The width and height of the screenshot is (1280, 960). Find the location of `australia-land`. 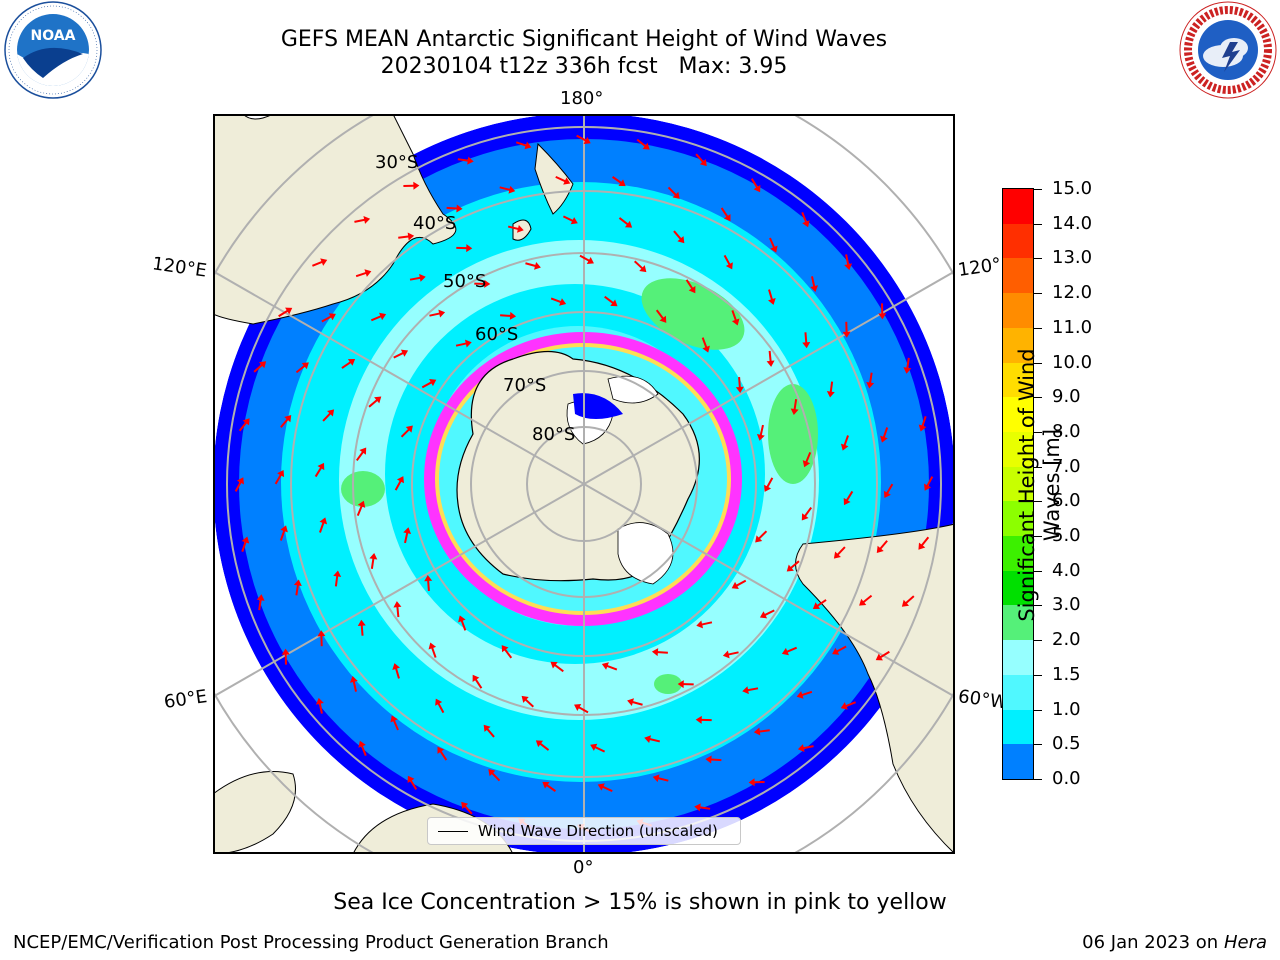

australia-land is located at coordinates (335, 219).